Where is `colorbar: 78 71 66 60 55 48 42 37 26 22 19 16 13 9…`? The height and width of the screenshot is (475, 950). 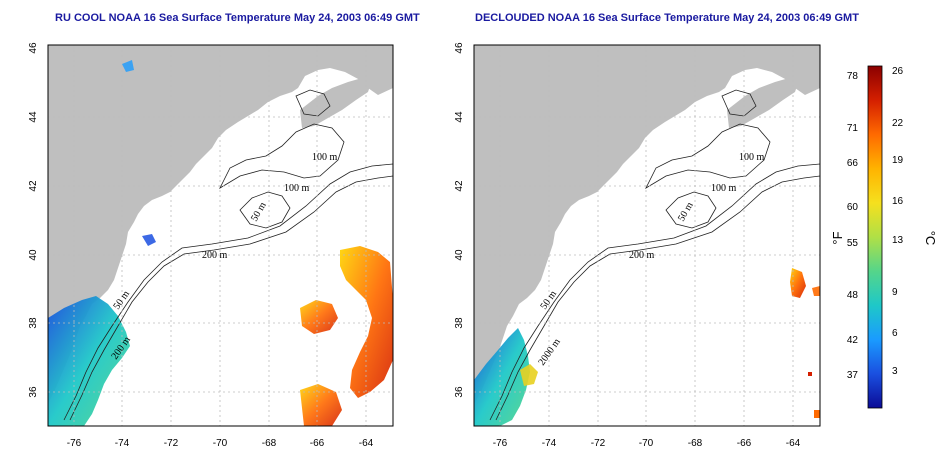
colorbar: 78 71 66 60 55 48 42 37 26 22 19 16 13 9… is located at coordinates (884, 237).